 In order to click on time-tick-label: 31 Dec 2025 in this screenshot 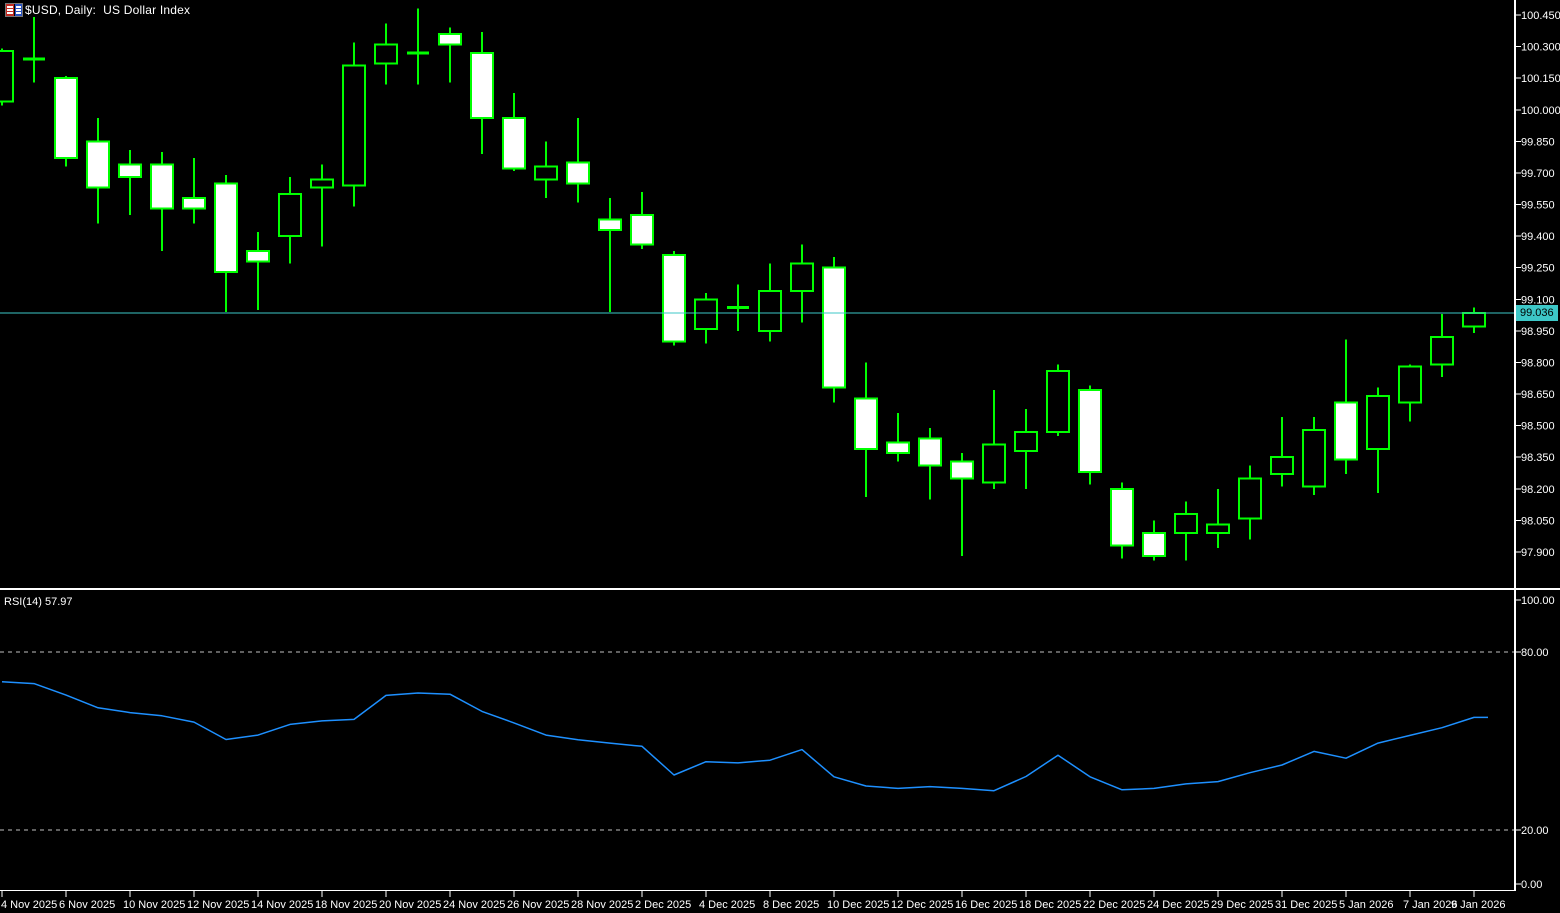, I will do `click(1306, 905)`.